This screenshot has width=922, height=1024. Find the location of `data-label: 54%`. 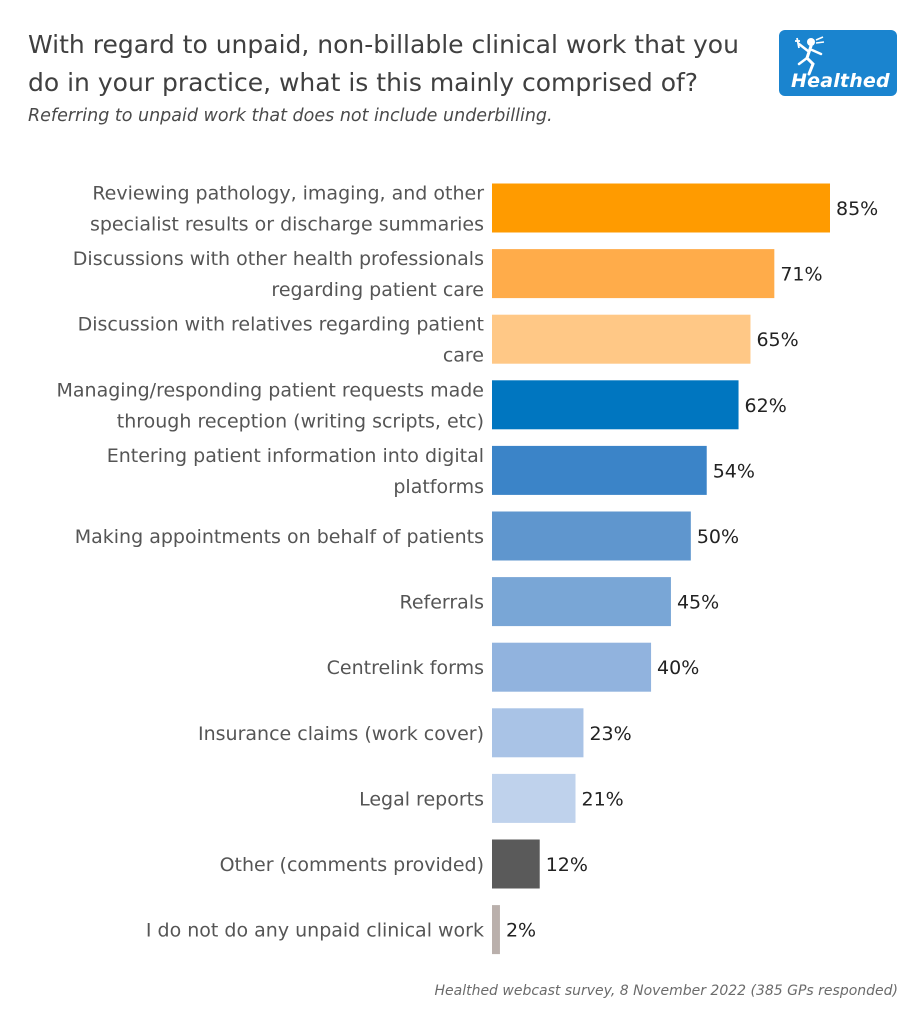

data-label: 54% is located at coordinates (734, 471).